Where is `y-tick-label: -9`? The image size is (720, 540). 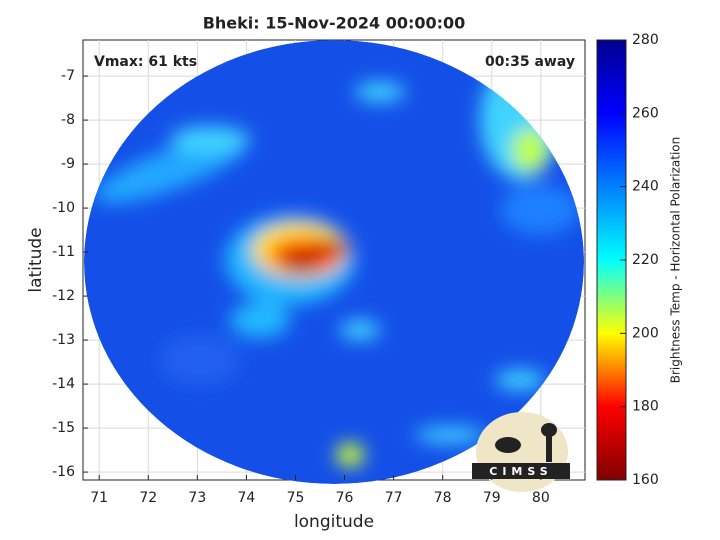
y-tick-label: -9 is located at coordinates (68, 164).